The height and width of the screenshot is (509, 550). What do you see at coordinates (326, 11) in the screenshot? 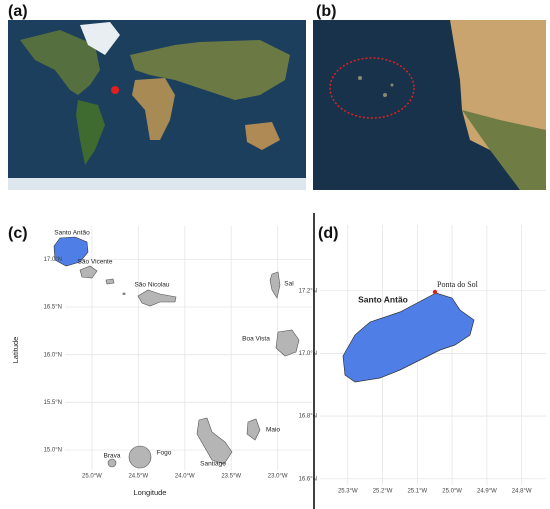
I see `panel-label: (b)` at bounding box center [326, 11].